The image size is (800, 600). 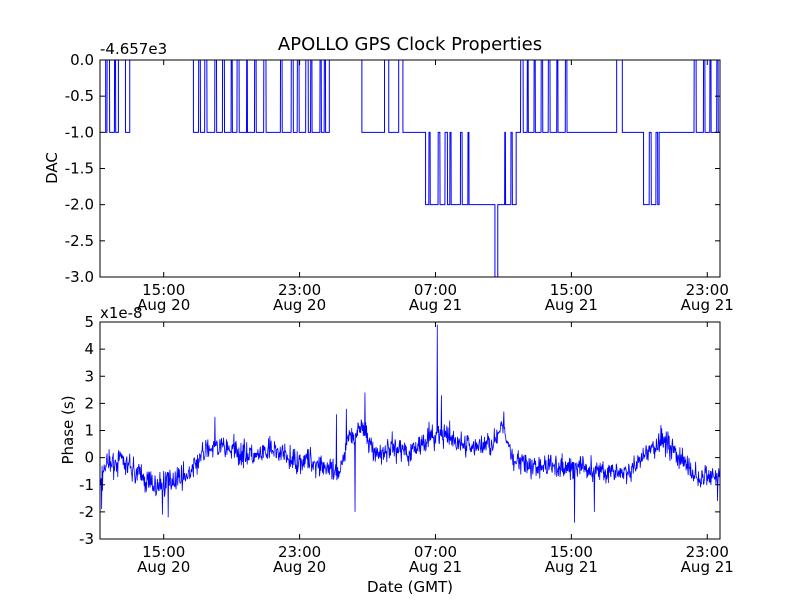 What do you see at coordinates (79, 169) in the screenshot?
I see `y-tick-label: -1.5` at bounding box center [79, 169].